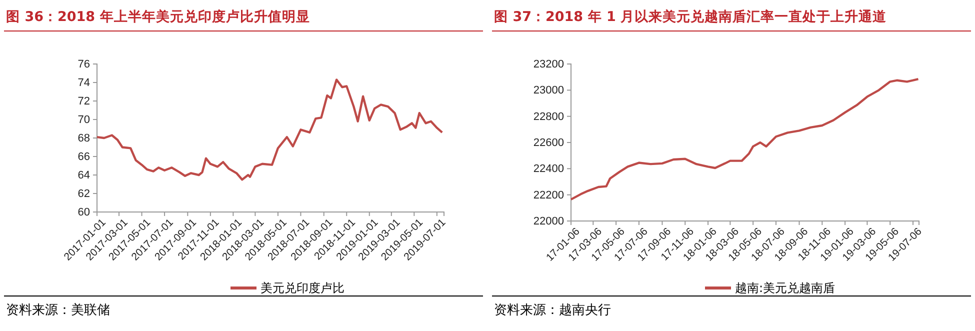 The width and height of the screenshot is (975, 331). I want to click on y-tick-label: 22200, so click(548, 195).